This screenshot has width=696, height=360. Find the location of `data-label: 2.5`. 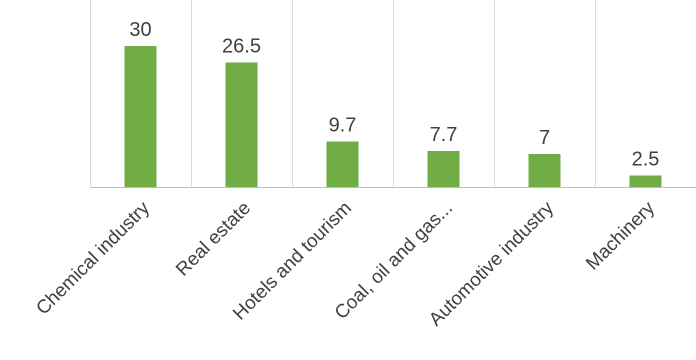

data-label: 2.5 is located at coordinates (646, 159).